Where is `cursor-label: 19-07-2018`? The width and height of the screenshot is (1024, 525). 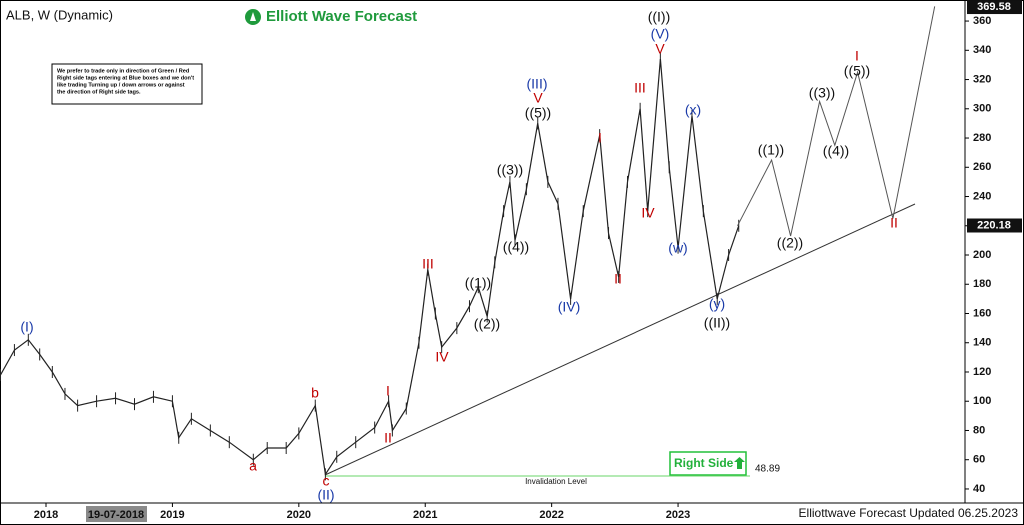 cursor-label: 19-07-2018 is located at coordinates (116, 515).